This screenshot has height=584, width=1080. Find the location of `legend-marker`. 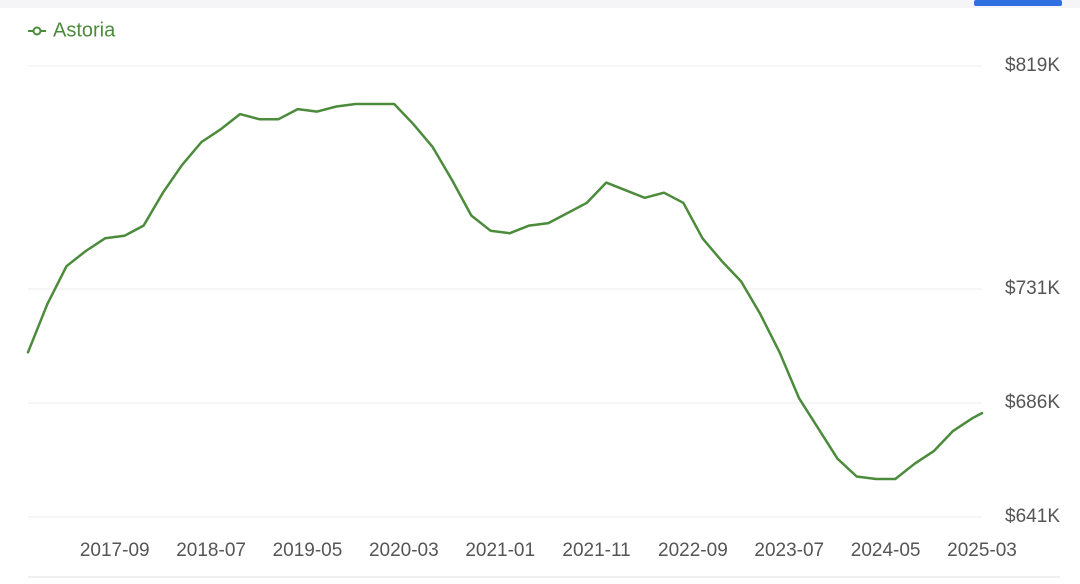

legend-marker is located at coordinates (37, 31).